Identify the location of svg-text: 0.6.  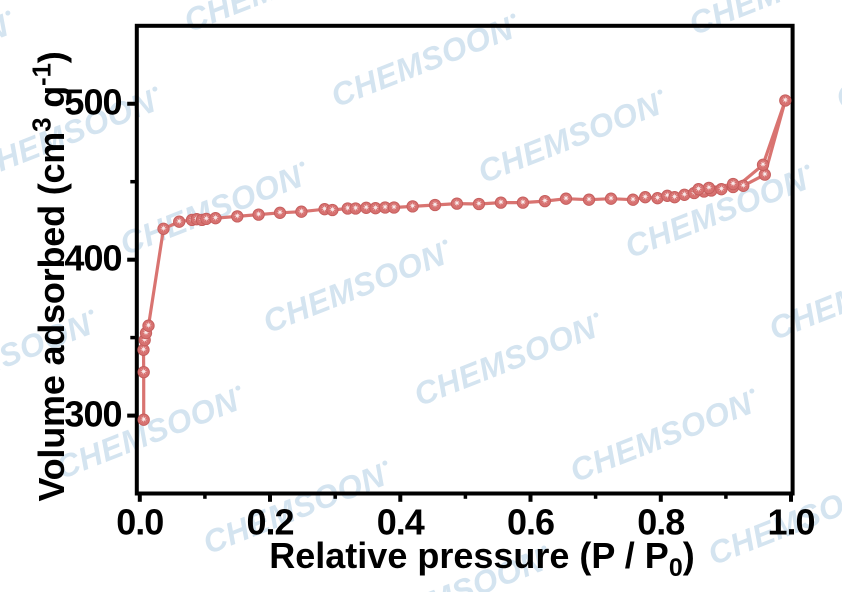
(530, 521).